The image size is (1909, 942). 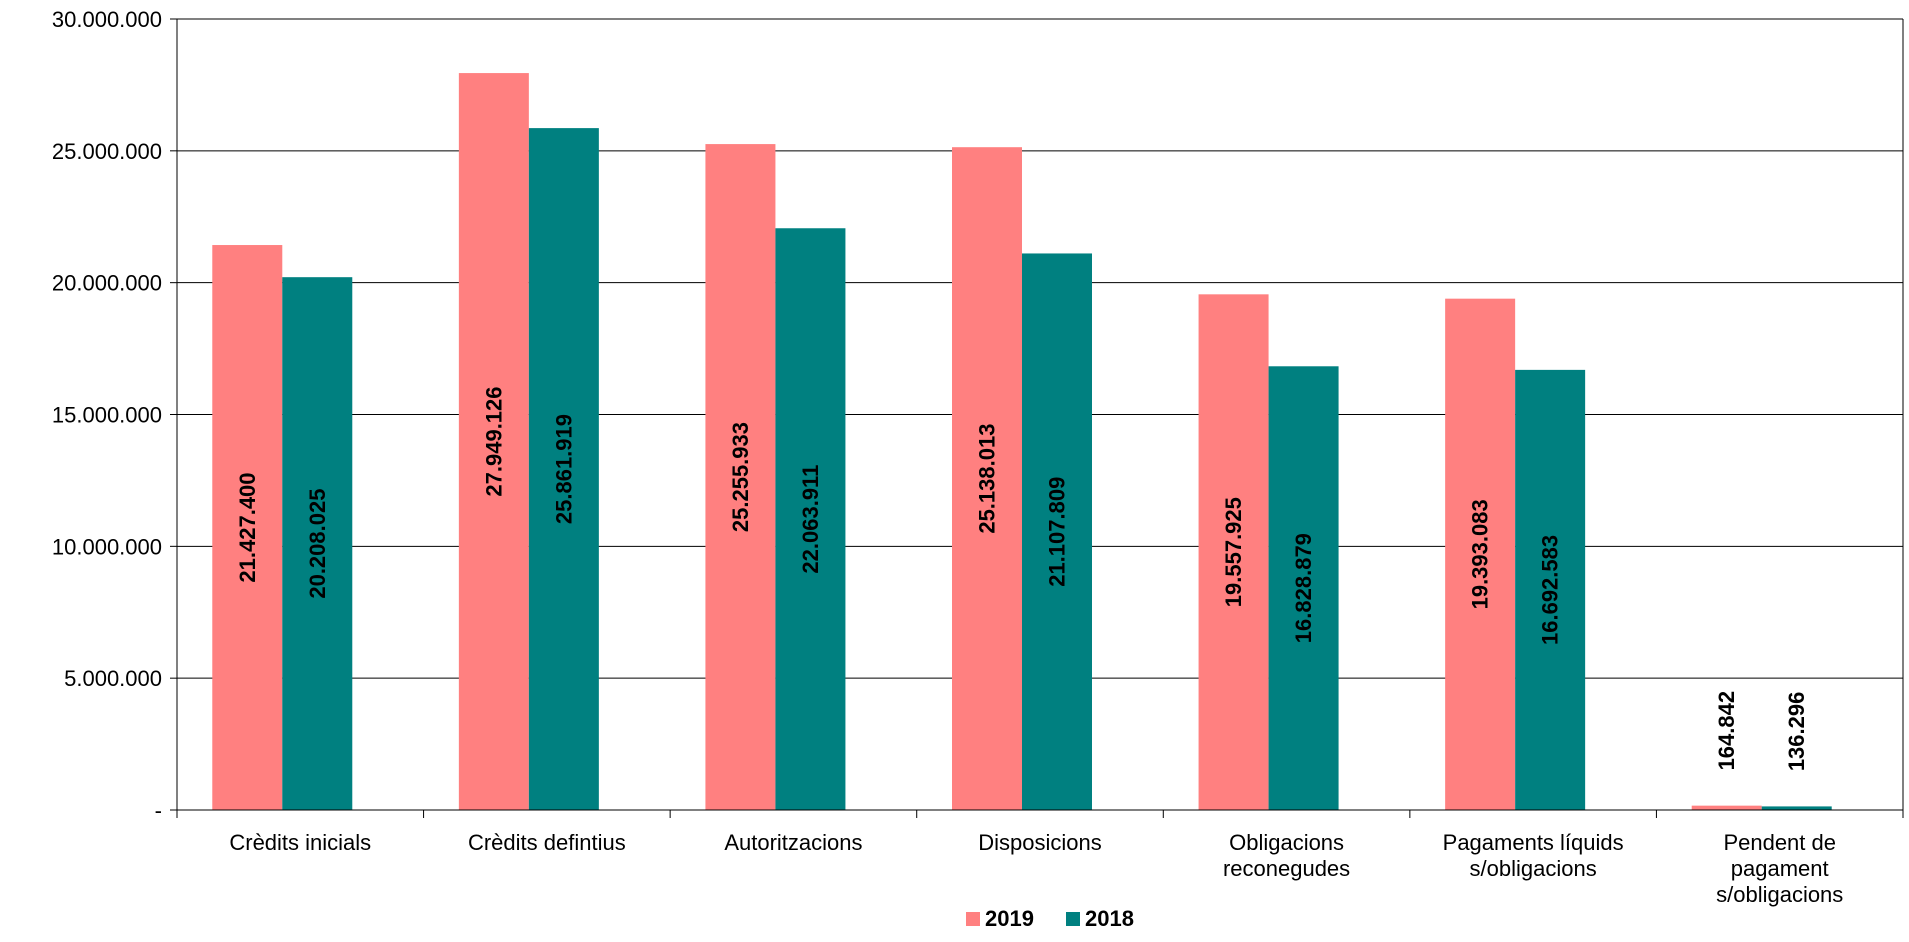 What do you see at coordinates (793, 842) in the screenshot?
I see `x-tick-label: Autoritzacions` at bounding box center [793, 842].